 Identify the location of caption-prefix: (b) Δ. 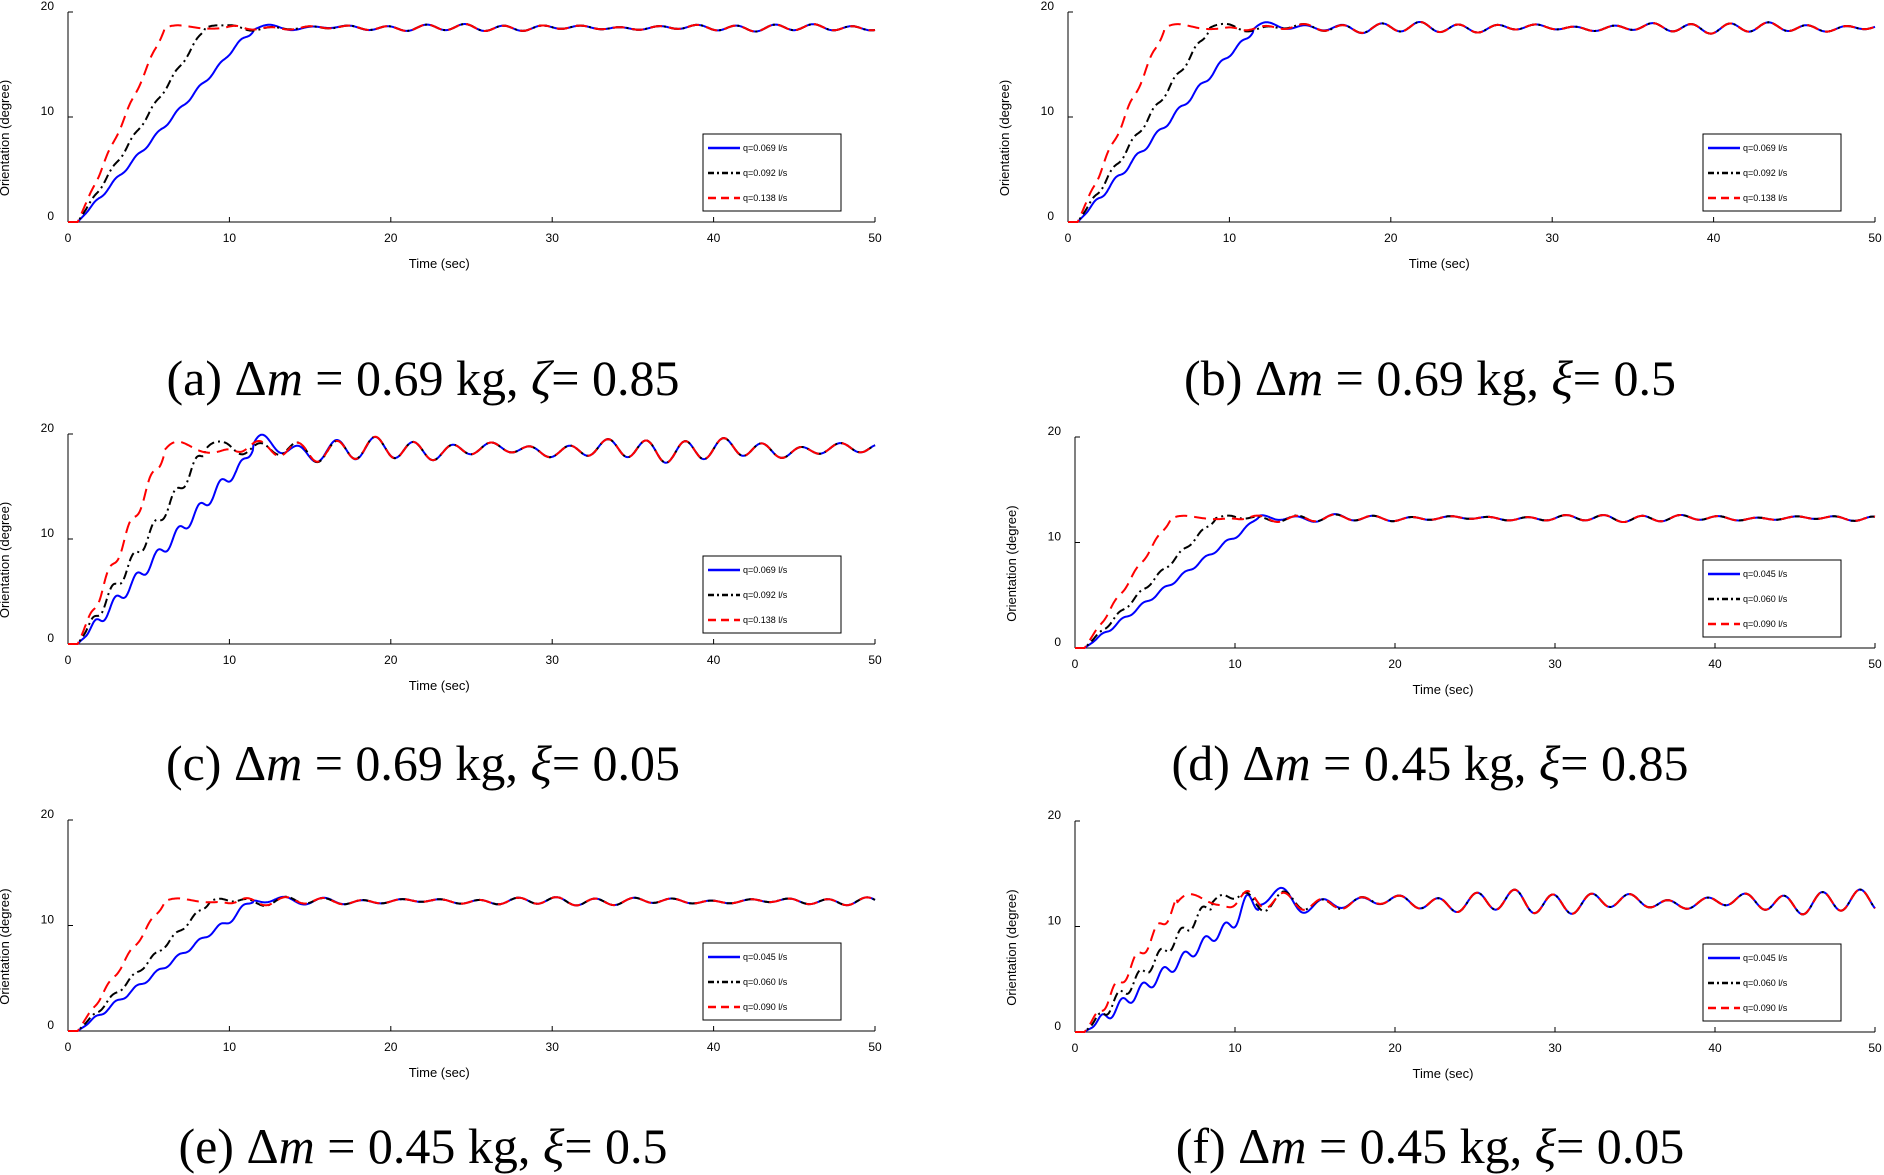
(1235, 378).